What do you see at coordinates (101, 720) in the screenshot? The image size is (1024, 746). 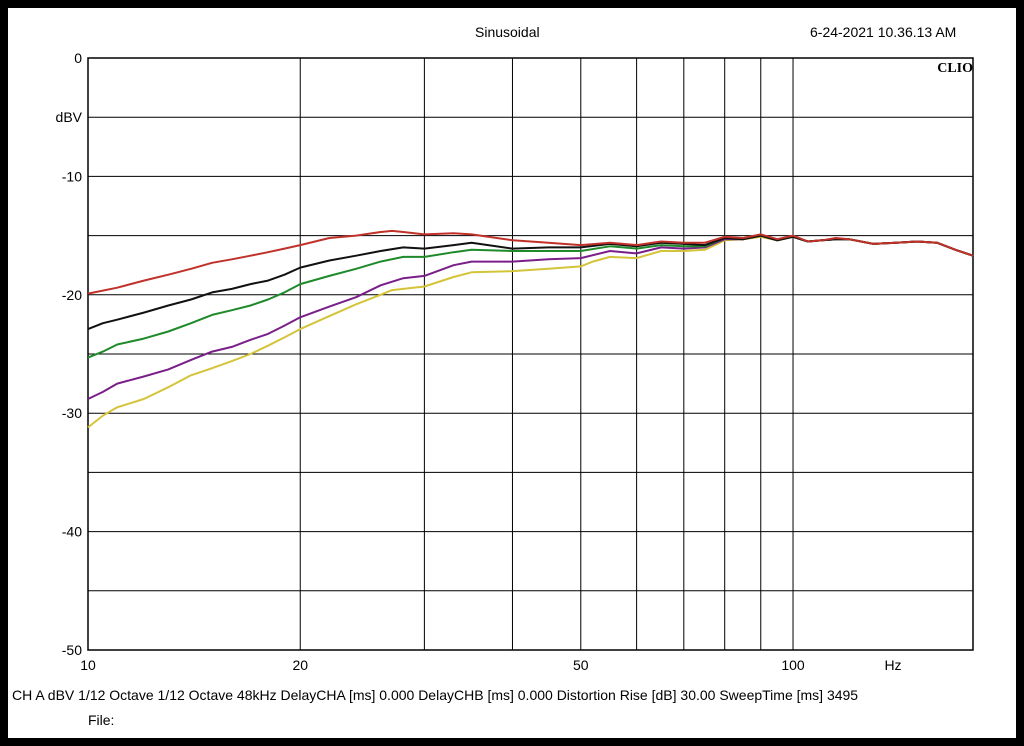 I see `file-line: File:` at bounding box center [101, 720].